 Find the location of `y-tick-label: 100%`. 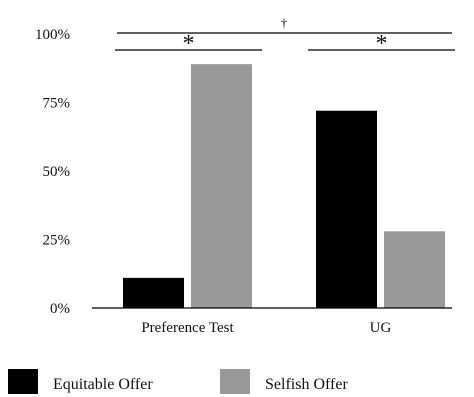

y-tick-label: 100% is located at coordinates (52, 35).